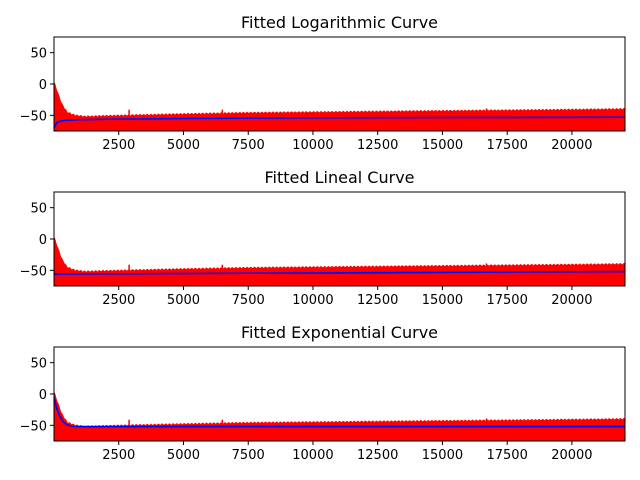 This screenshot has height=480, width=640. I want to click on data-series-lineal, so click(339, 261).